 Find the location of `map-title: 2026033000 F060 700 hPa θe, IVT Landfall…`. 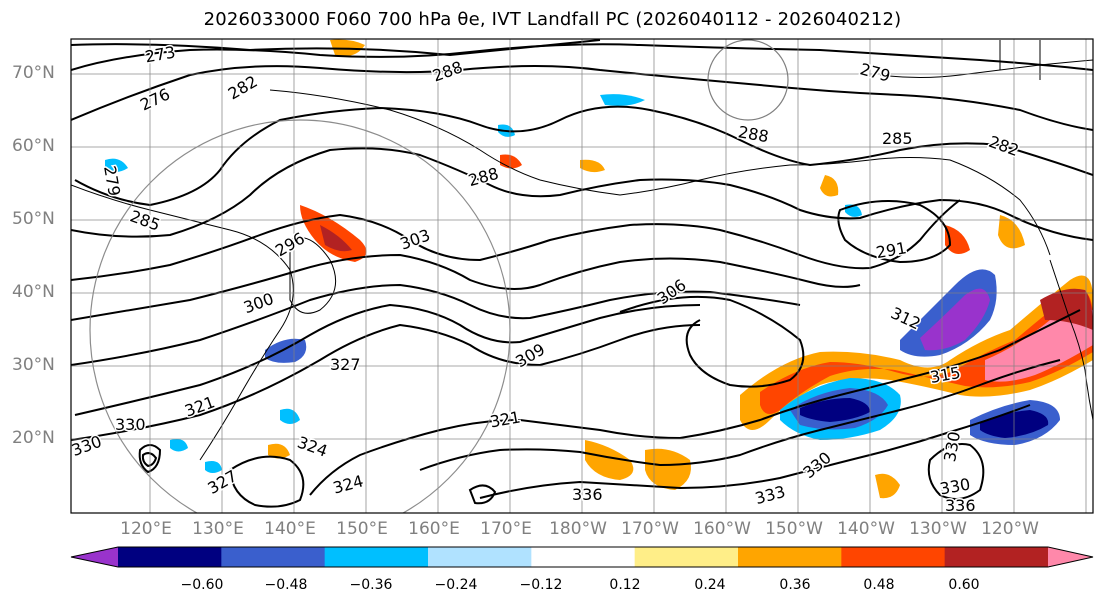

map-title: 2026033000 F060 700 hPa θe, IVT Landfall… is located at coordinates (552, 19).